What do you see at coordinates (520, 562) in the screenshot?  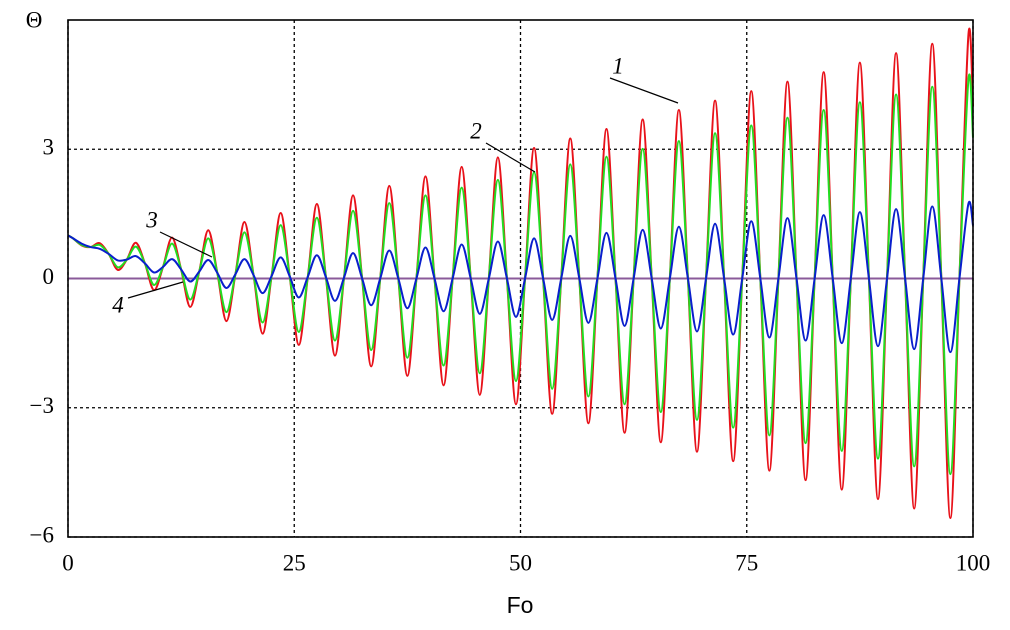 I see `x-tick-label: 50` at bounding box center [520, 562].